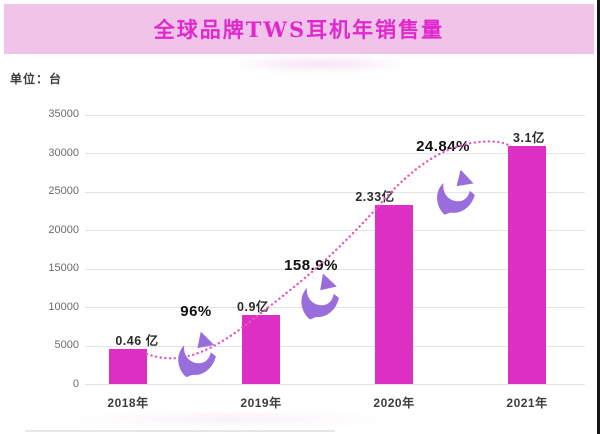  What do you see at coordinates (529, 137) in the screenshot?
I see `bar-value-label: 3.1亿` at bounding box center [529, 137].